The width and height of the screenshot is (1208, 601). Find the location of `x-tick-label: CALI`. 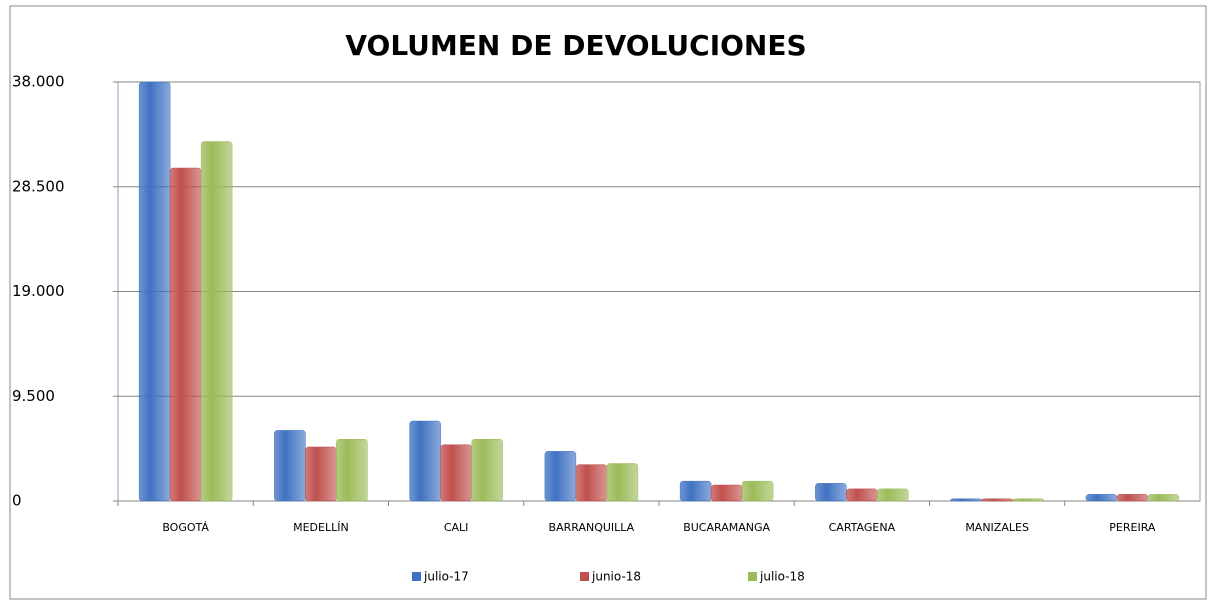

x-tick-label: CALI is located at coordinates (456, 527).